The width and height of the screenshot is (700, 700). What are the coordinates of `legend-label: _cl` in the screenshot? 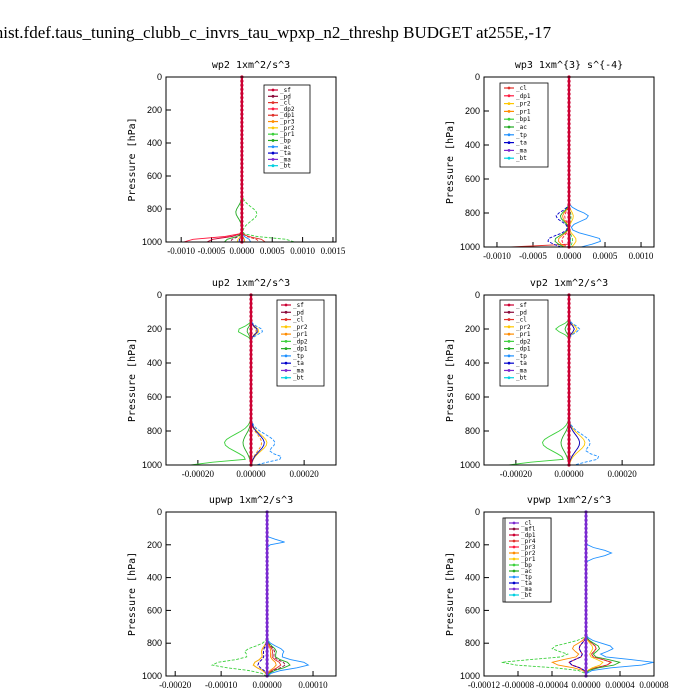 It's located at (285, 103).